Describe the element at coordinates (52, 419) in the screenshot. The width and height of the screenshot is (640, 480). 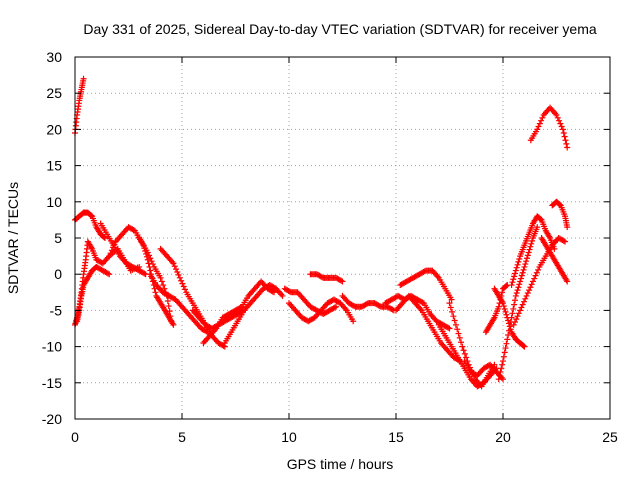
I see `y-tick-label: -20` at that location.